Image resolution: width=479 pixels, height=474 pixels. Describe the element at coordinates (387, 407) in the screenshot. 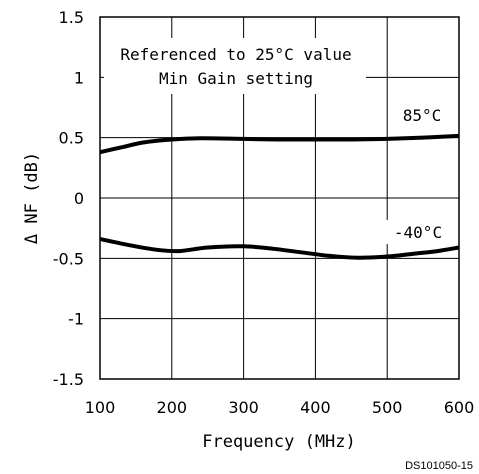

I see `x-tick-label: 500` at that location.